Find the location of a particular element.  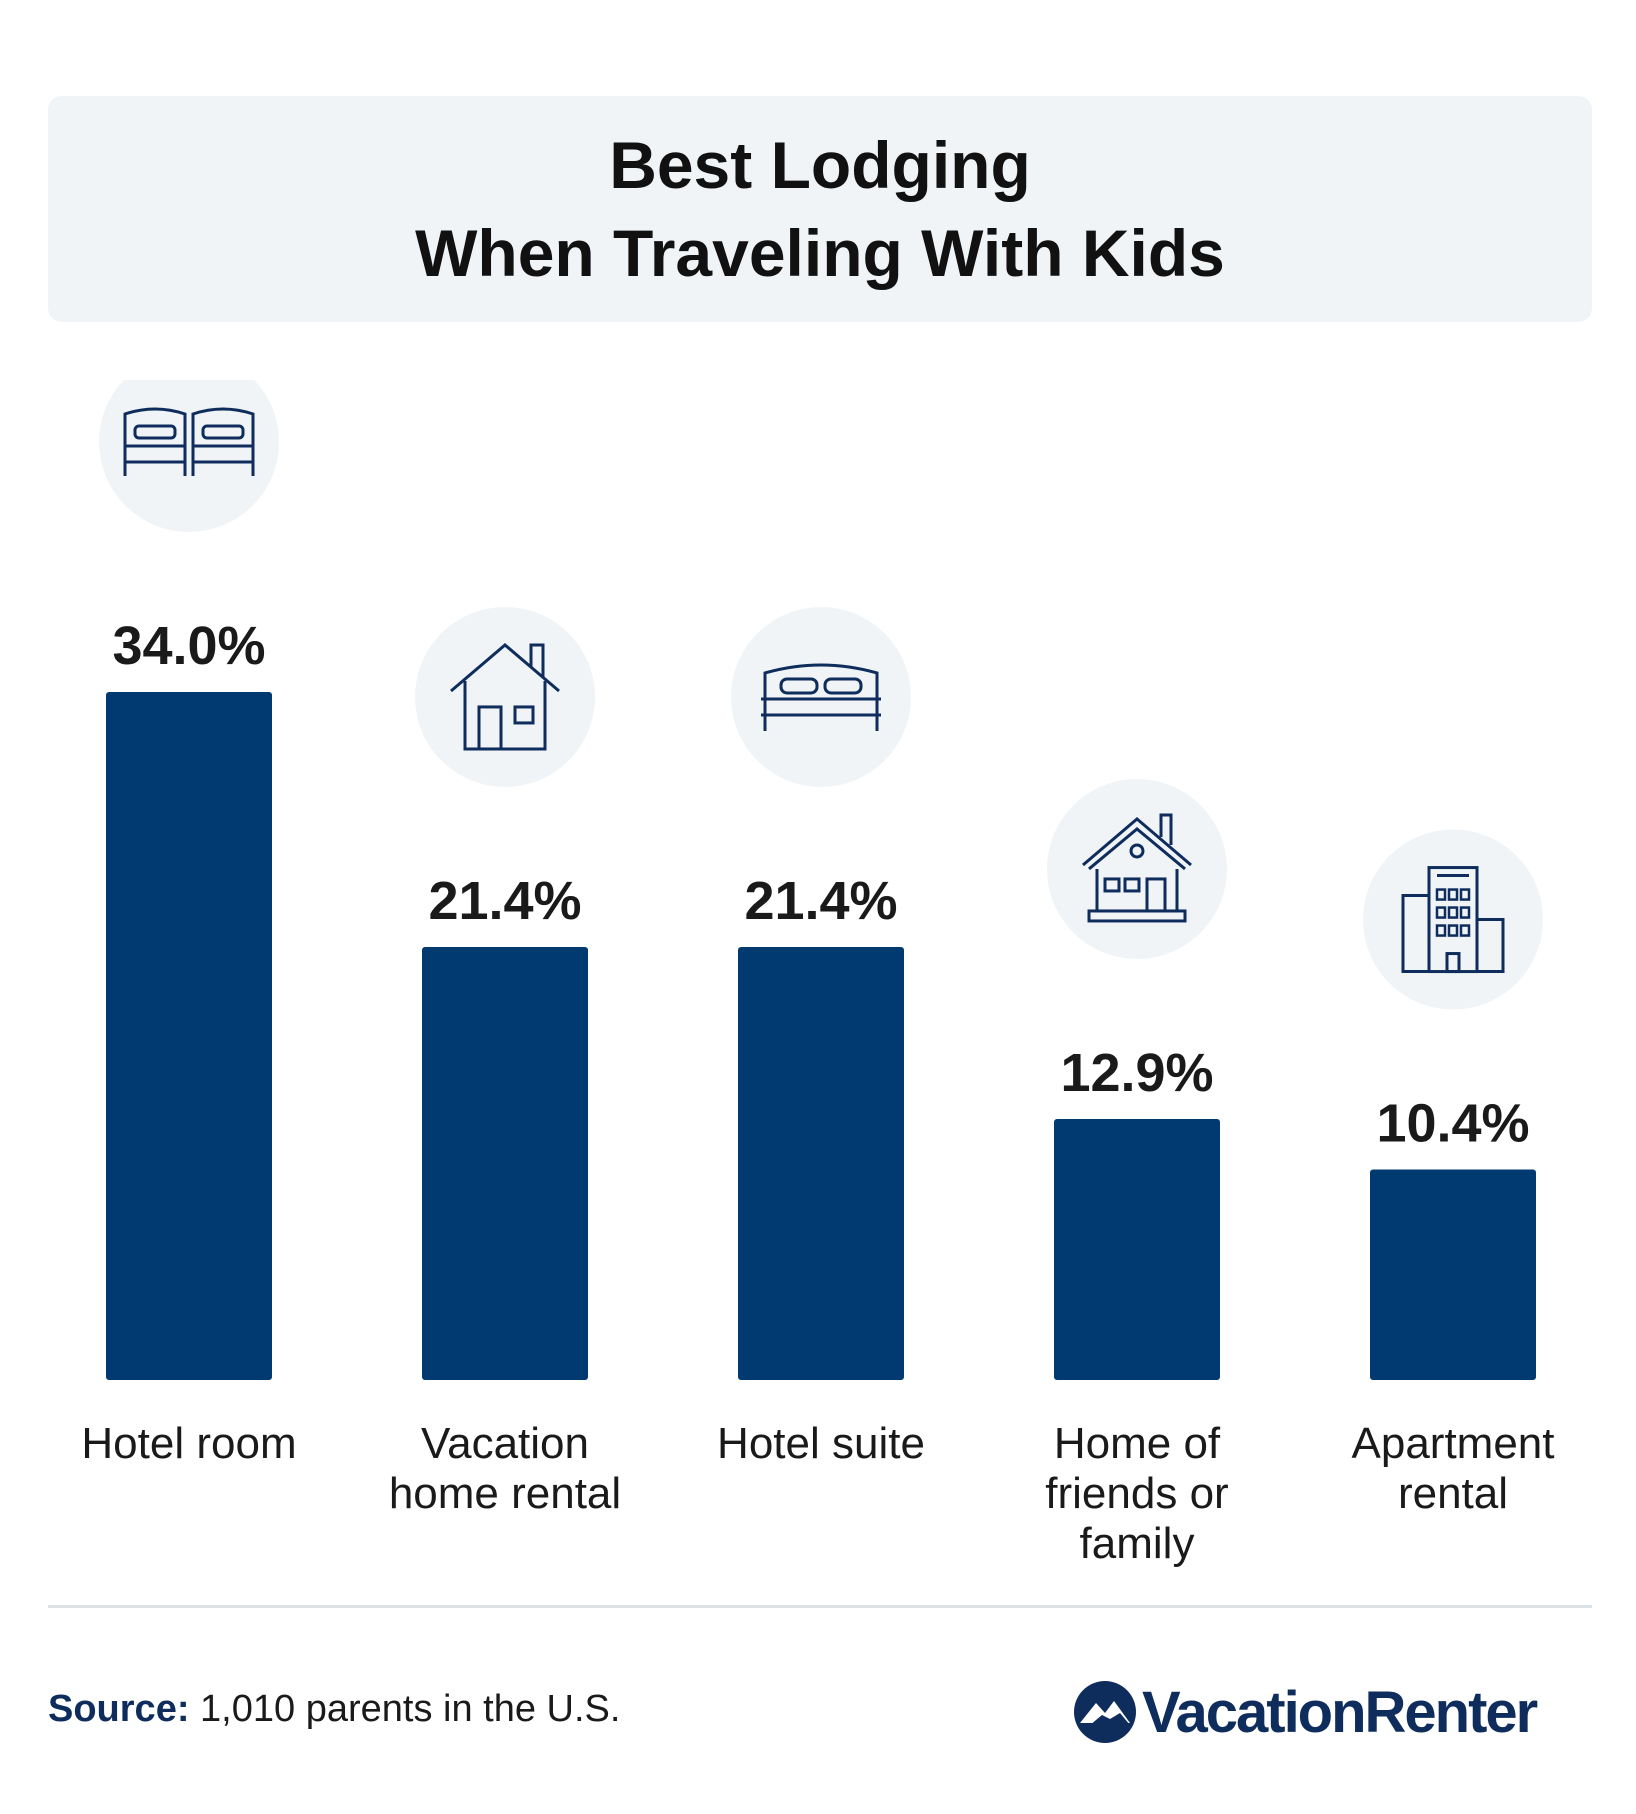

apartment-building-icon is located at coordinates (1453, 920).